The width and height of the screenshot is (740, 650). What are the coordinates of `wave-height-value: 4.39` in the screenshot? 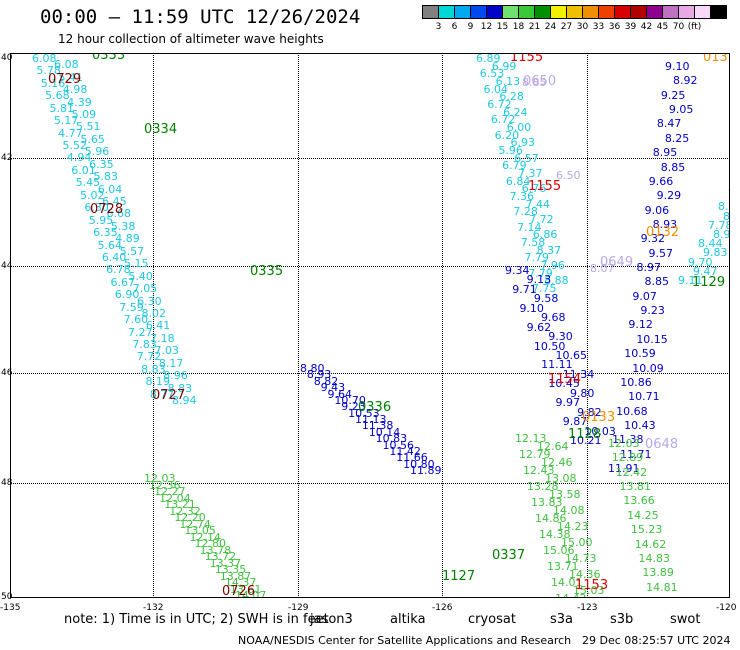 It's located at (79, 102).